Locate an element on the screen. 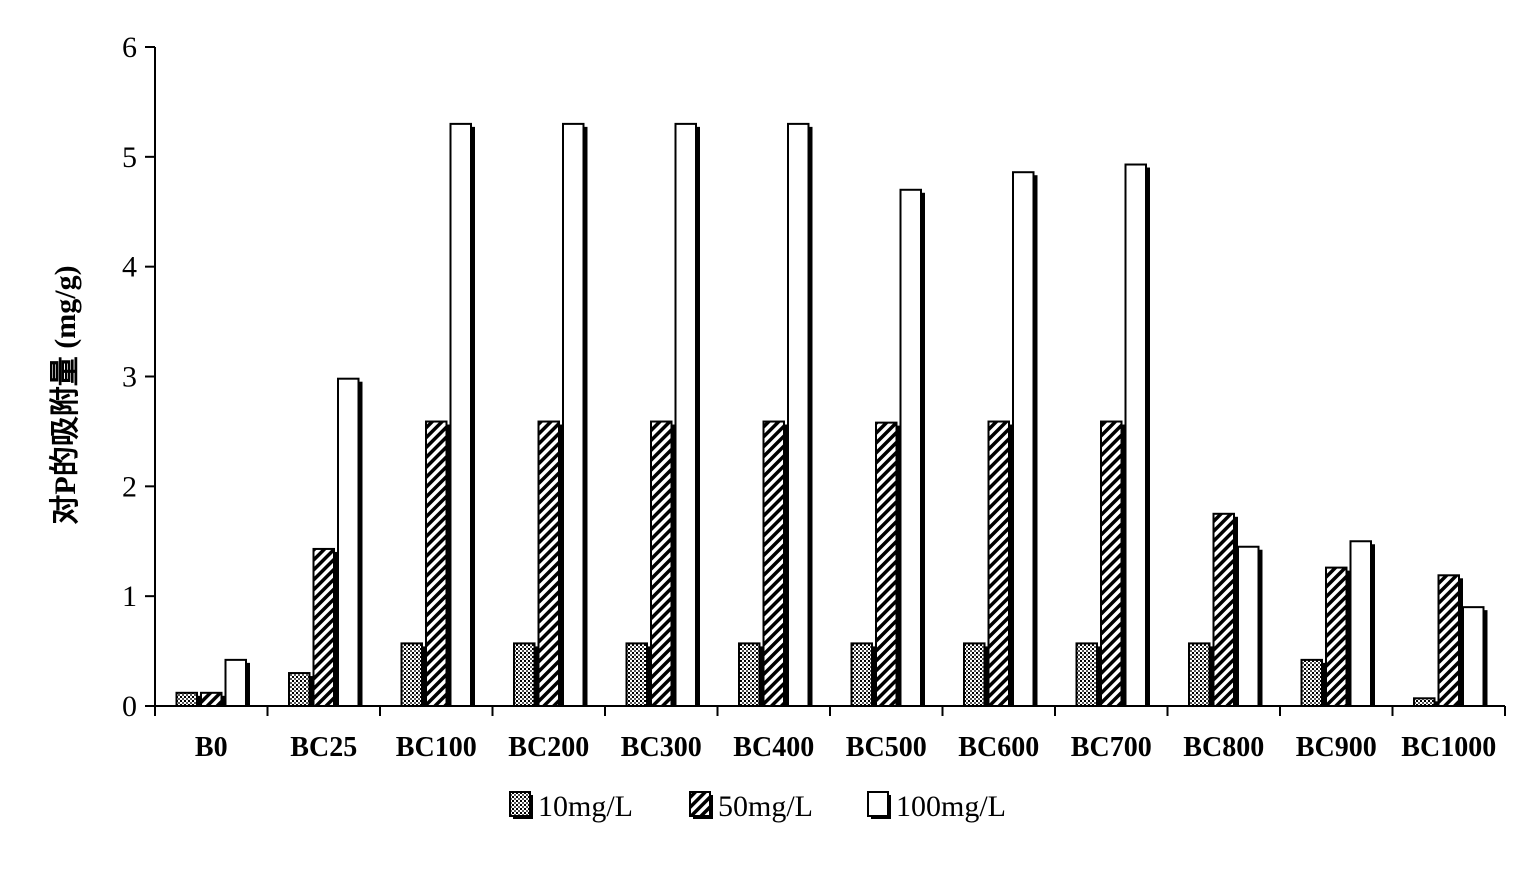  y-tick-label: 1 is located at coordinates (129, 596).